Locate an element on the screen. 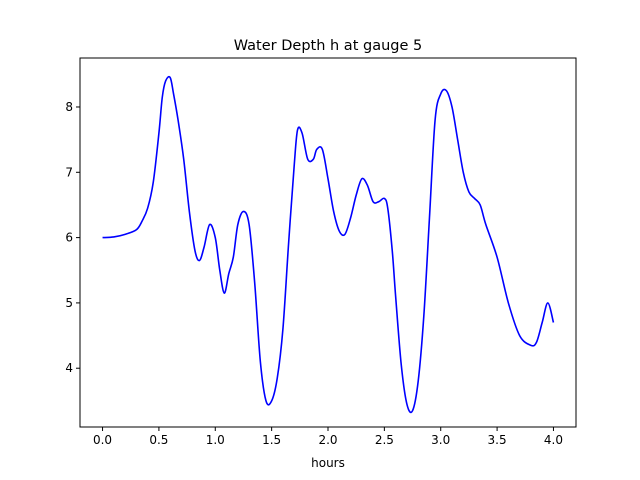  y-tick-label: 7 is located at coordinates (69, 172).